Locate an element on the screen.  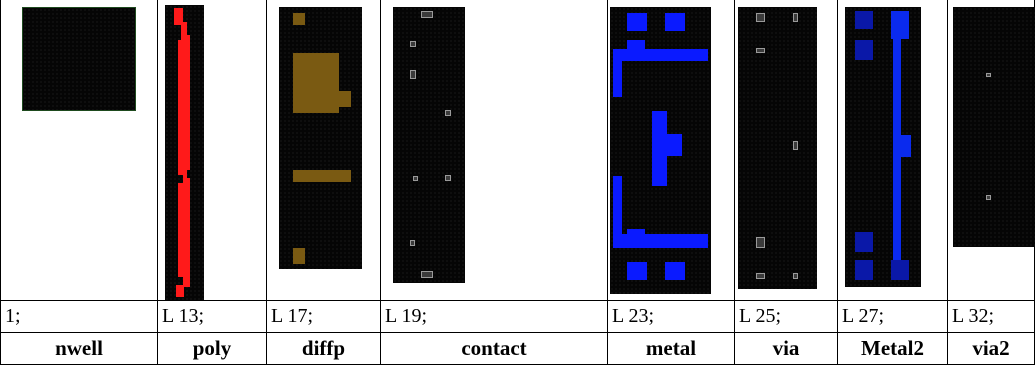
layer-name-metal2: Metal2 is located at coordinates (892, 348).